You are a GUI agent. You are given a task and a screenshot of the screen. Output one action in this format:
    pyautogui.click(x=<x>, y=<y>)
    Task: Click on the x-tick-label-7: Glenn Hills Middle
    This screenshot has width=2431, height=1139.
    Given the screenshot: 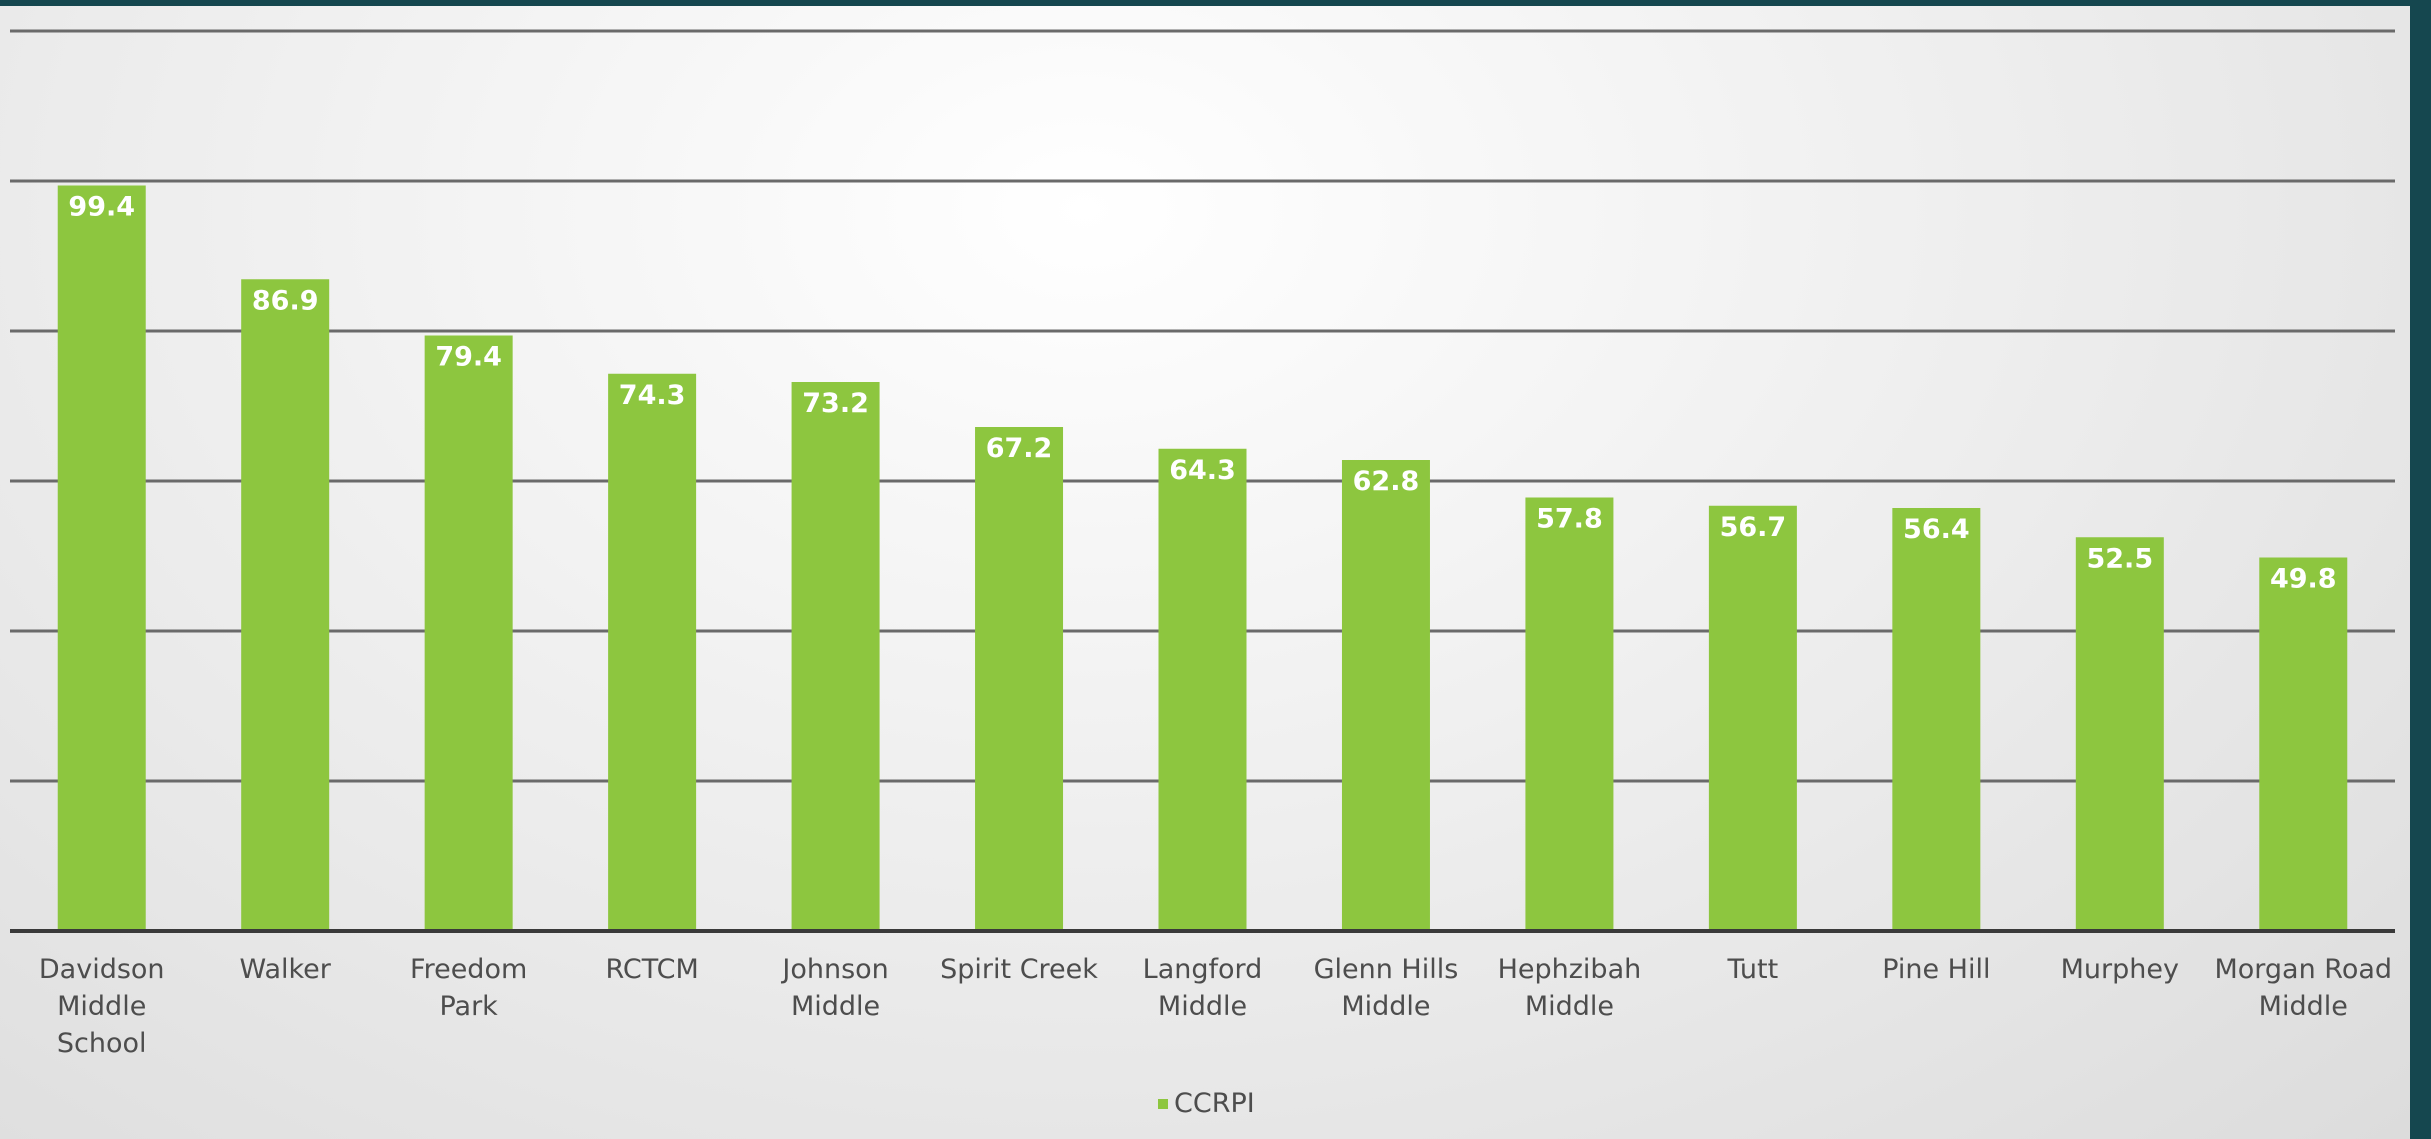 What is the action you would take?
    pyautogui.click(x=1386, y=988)
    